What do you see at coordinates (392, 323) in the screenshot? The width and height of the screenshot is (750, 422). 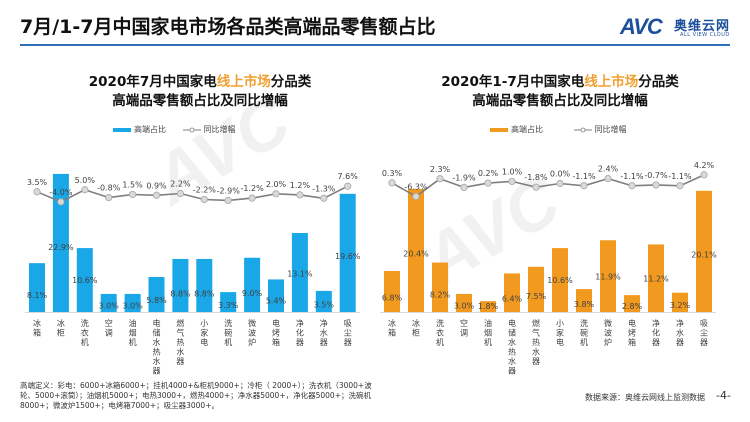 I see `right-category-label: 冰` at bounding box center [392, 323].